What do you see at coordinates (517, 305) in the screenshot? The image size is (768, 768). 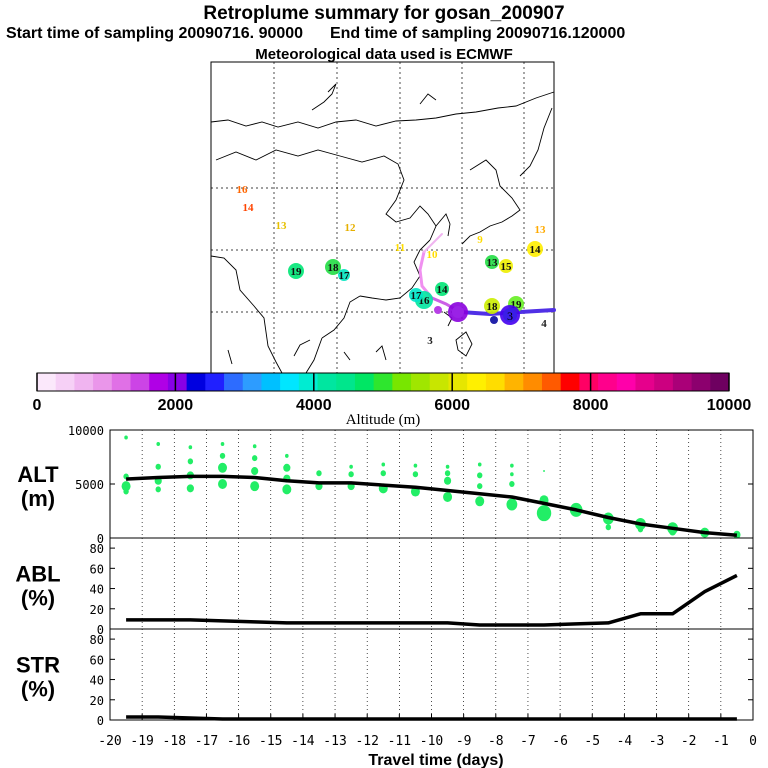 I see `plume-marker-label: 19` at bounding box center [517, 305].